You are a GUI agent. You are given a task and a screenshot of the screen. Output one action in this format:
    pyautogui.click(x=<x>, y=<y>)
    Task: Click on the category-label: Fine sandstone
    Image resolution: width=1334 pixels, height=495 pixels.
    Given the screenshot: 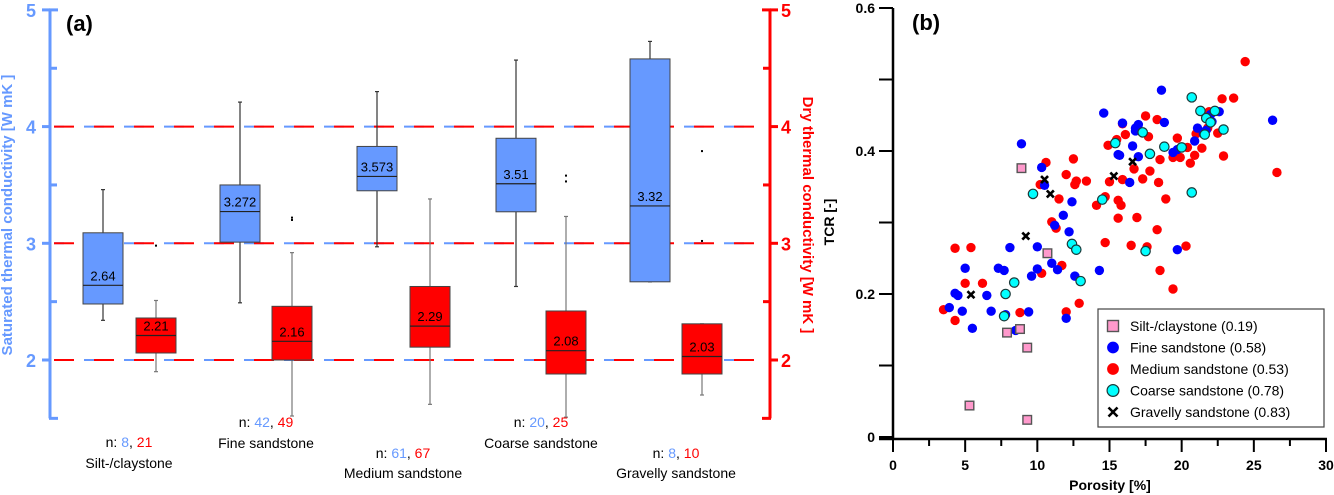 What is the action you would take?
    pyautogui.click(x=266, y=443)
    